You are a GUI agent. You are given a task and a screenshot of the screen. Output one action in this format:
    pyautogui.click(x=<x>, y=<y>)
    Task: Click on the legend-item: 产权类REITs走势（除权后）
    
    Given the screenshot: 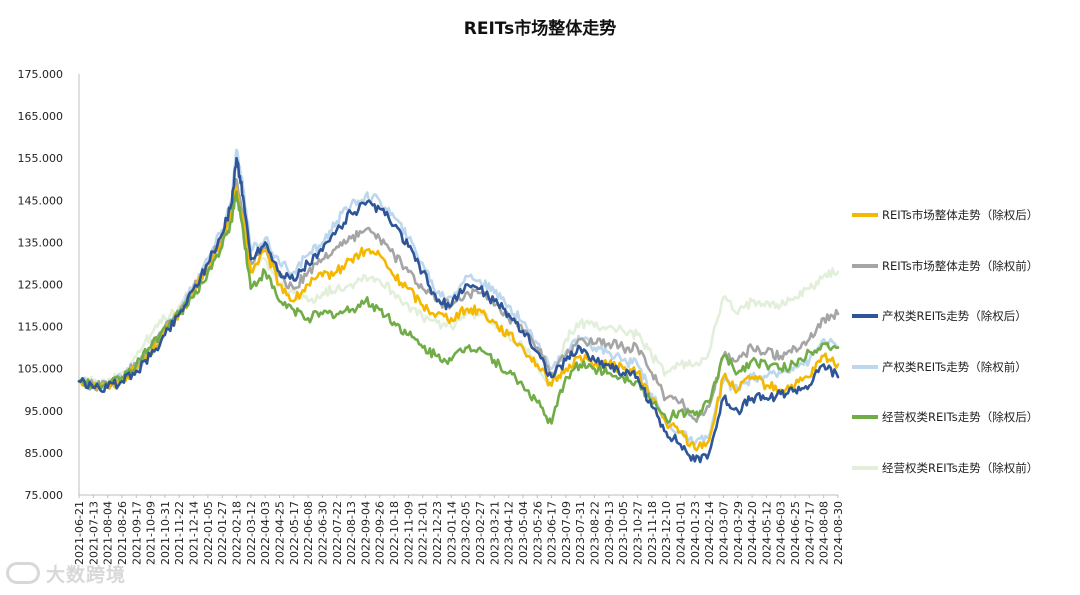 What is the action you would take?
    pyautogui.click(x=964, y=316)
    